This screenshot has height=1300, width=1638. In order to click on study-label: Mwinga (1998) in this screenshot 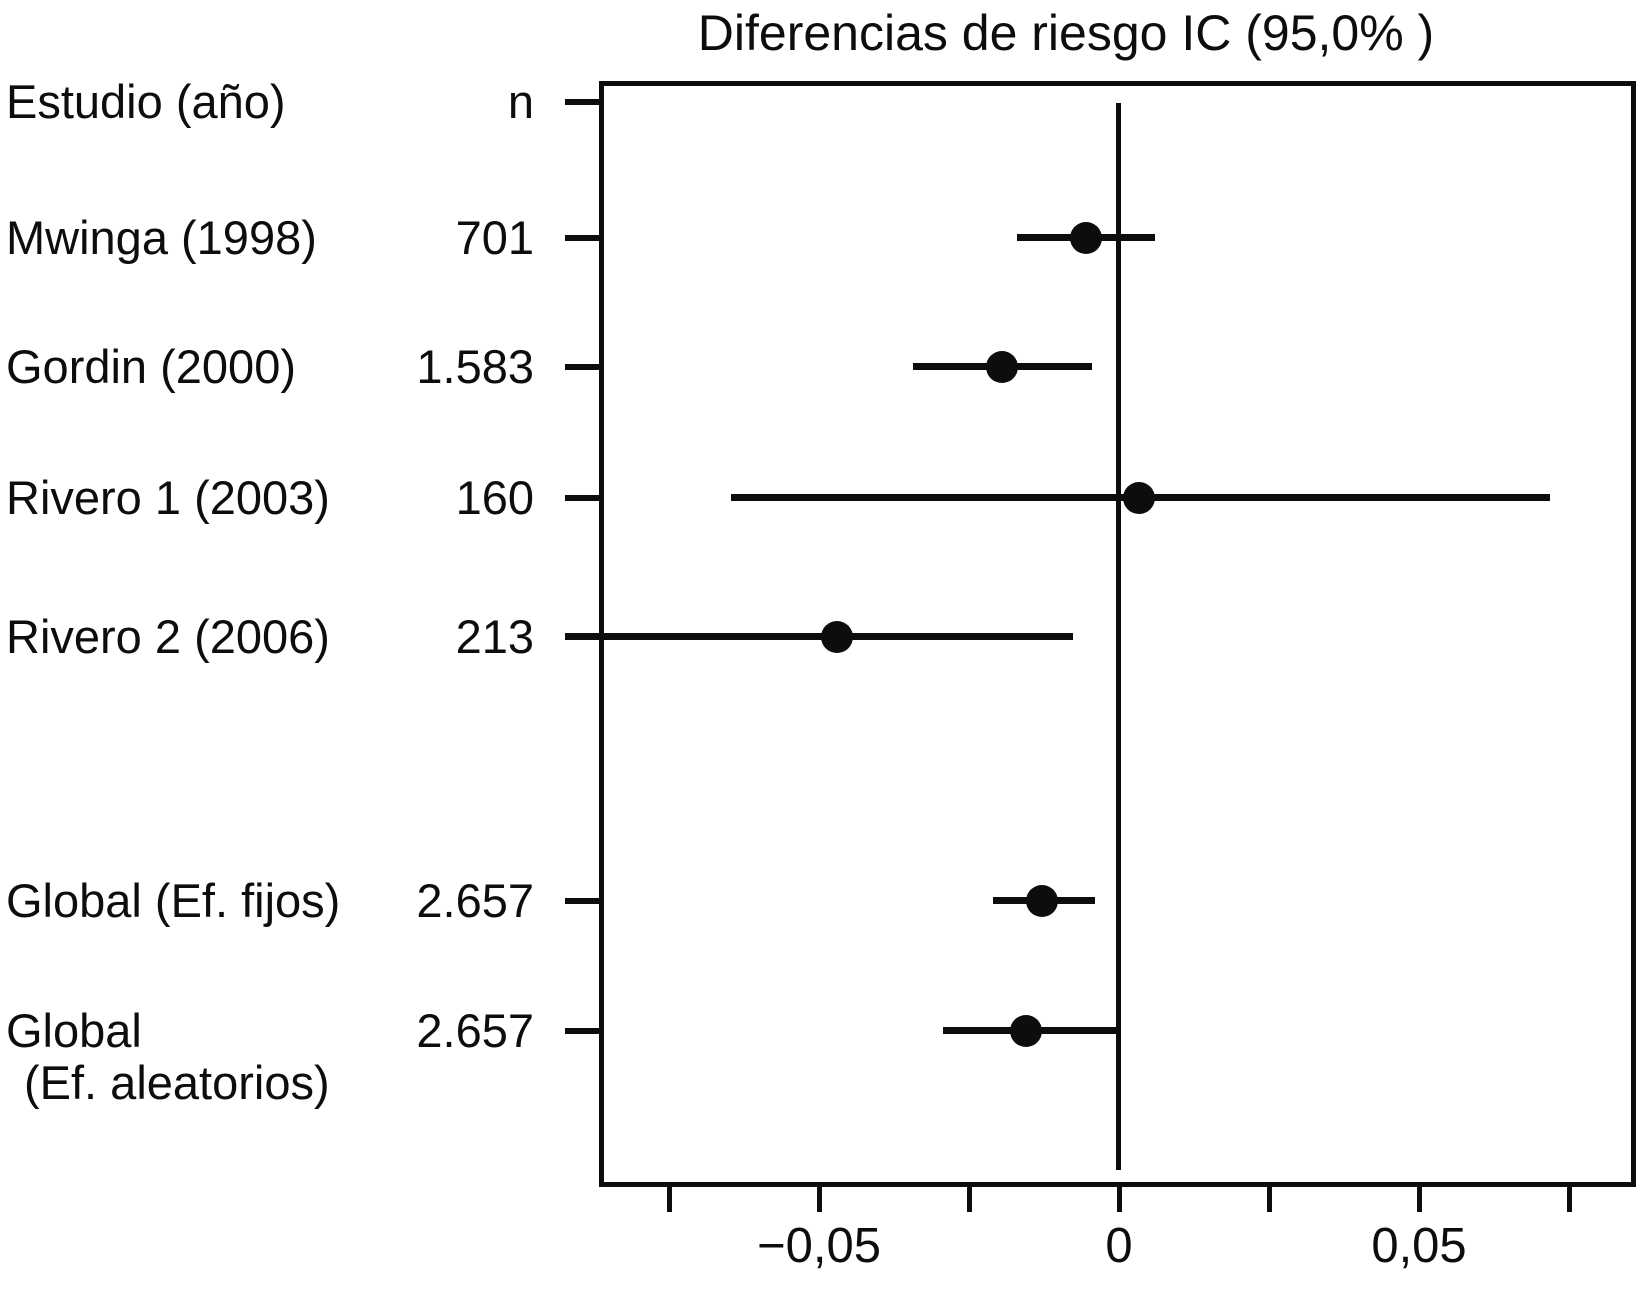, I will do `click(161, 237)`.